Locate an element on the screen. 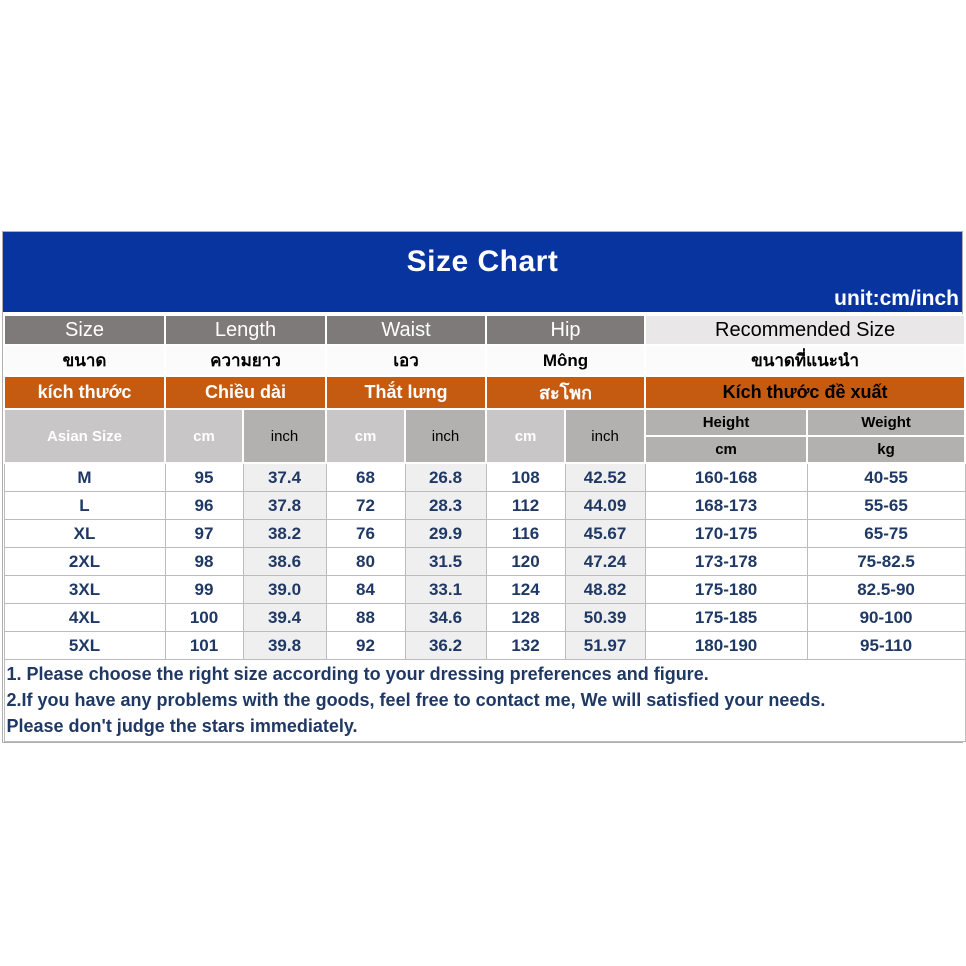  cell-height: 175-185 is located at coordinates (726, 617).